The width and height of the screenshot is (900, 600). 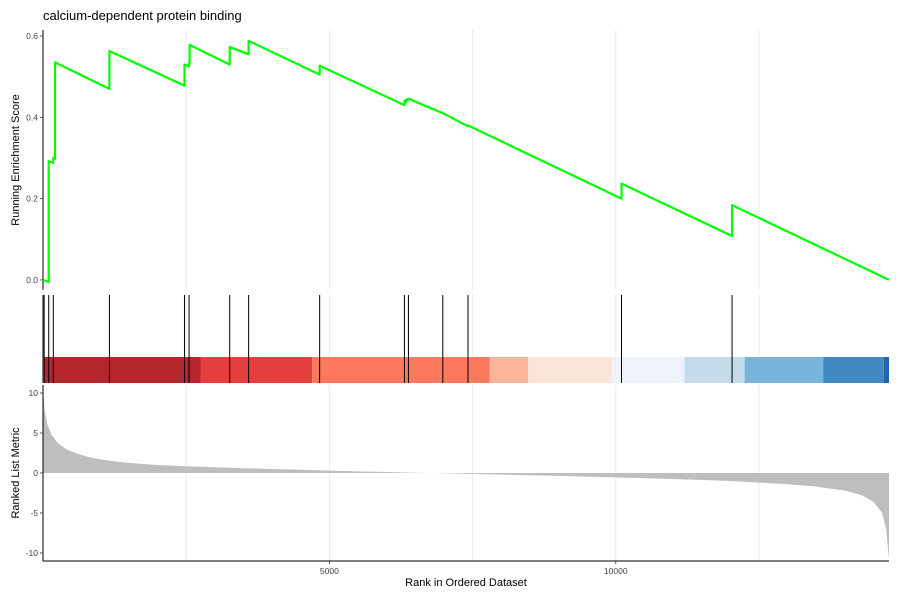 I want to click on x-axis-label: Rank in Ordered Dataset, so click(x=466, y=583).